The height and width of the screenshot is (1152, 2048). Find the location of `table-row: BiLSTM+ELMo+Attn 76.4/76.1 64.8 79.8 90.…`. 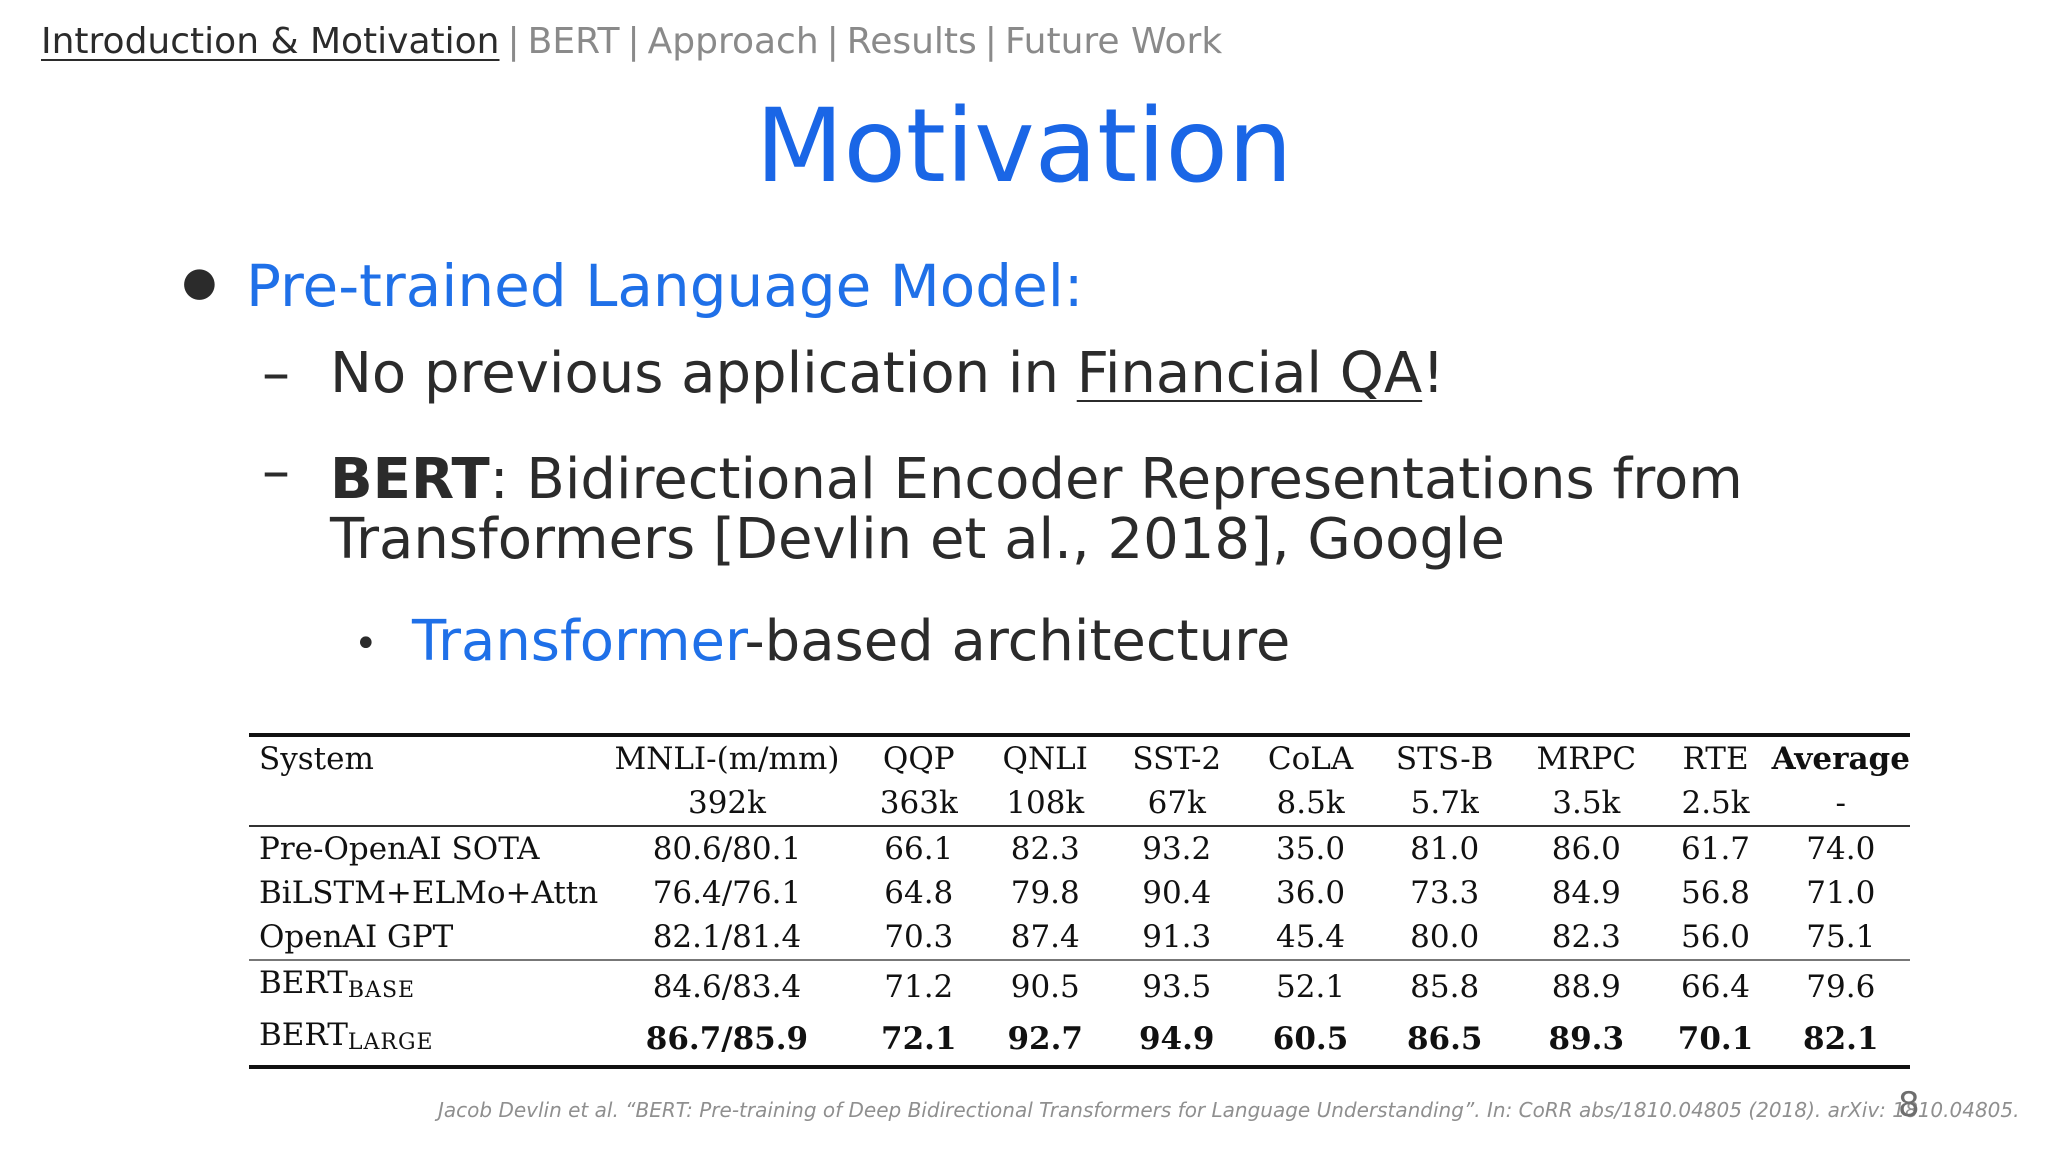

table-row: BiLSTM+ELMo+Attn 76.4/76.1 64.8 79.8 90.… is located at coordinates (1079, 893).